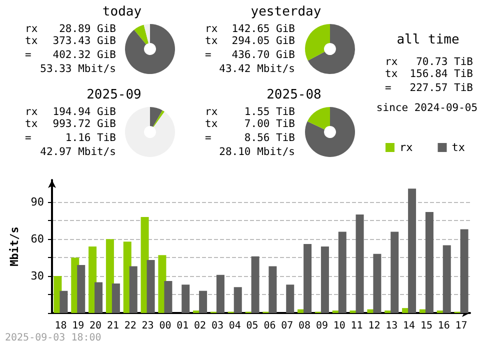 The height and width of the screenshot is (348, 500). What do you see at coordinates (250, 112) in the screenshot?
I see `text: rx 1.55 TiB` at bounding box center [250, 112].